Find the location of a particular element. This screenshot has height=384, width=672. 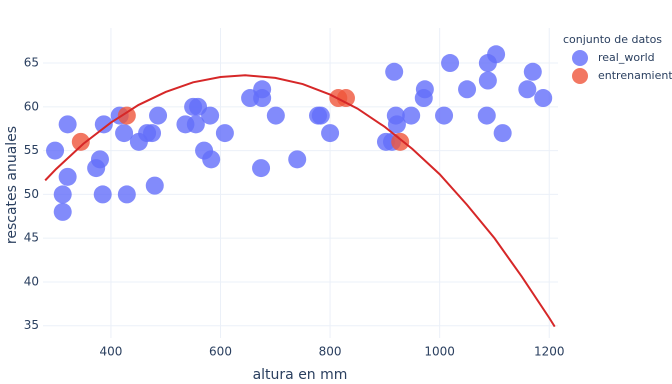

x-axis-title: altura en mm is located at coordinates (300, 375).